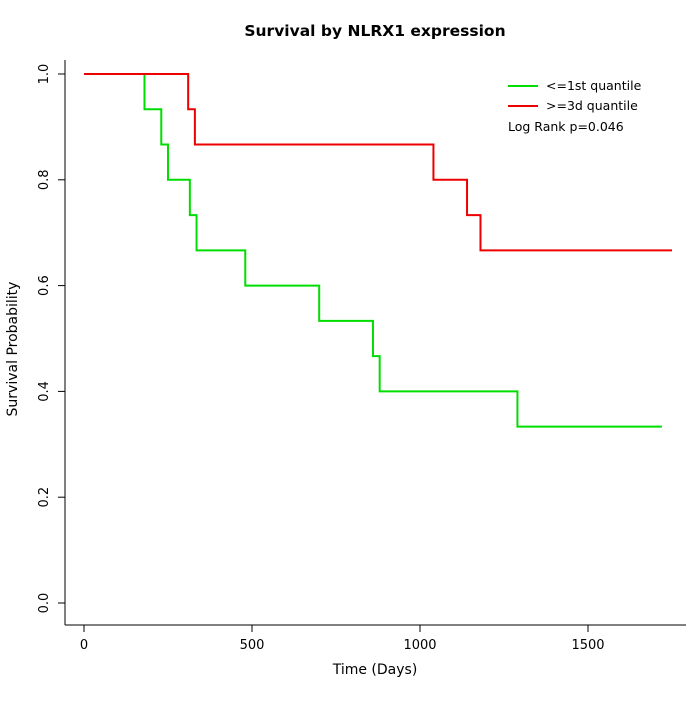 The width and height of the screenshot is (700, 704). What do you see at coordinates (375, 670) in the screenshot?
I see `x-axis-label: Time (Days)` at bounding box center [375, 670].